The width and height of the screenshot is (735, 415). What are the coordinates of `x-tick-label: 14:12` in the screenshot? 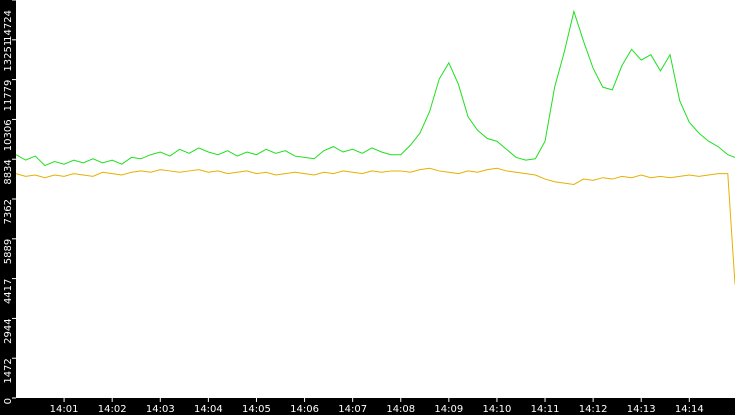 It's located at (593, 409).